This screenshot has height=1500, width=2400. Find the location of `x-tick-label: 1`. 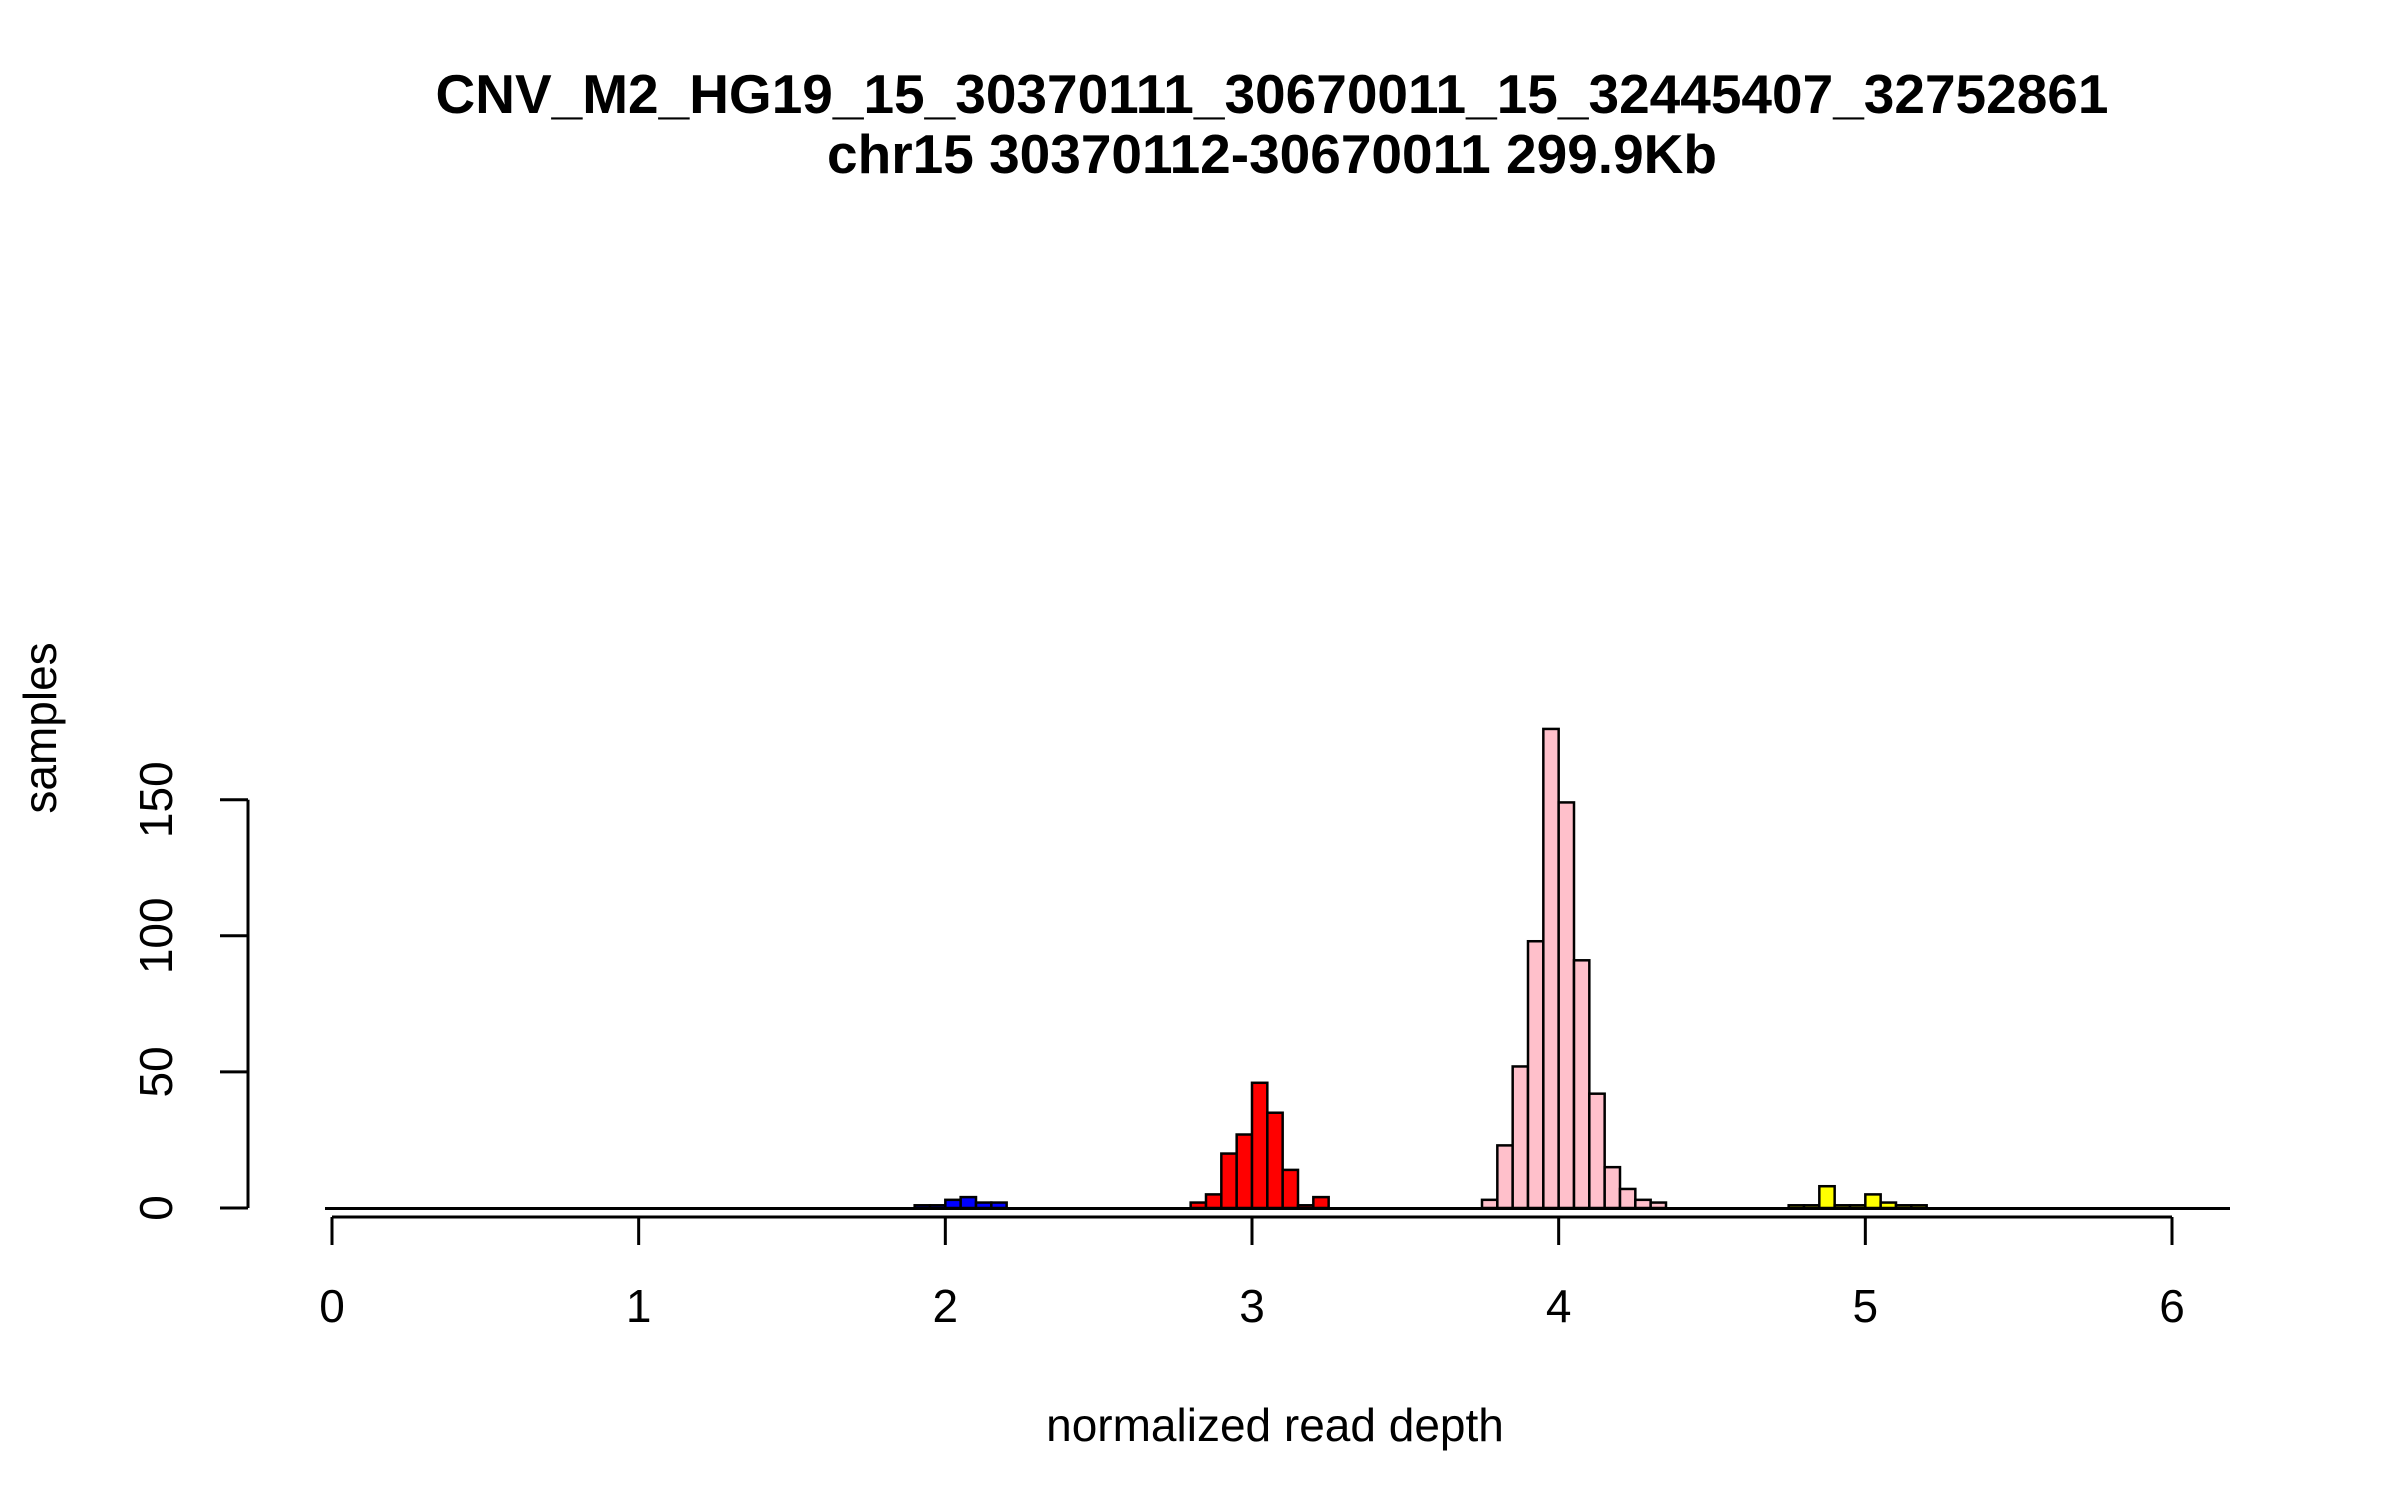

x-tick-label: 1 is located at coordinates (639, 1306).